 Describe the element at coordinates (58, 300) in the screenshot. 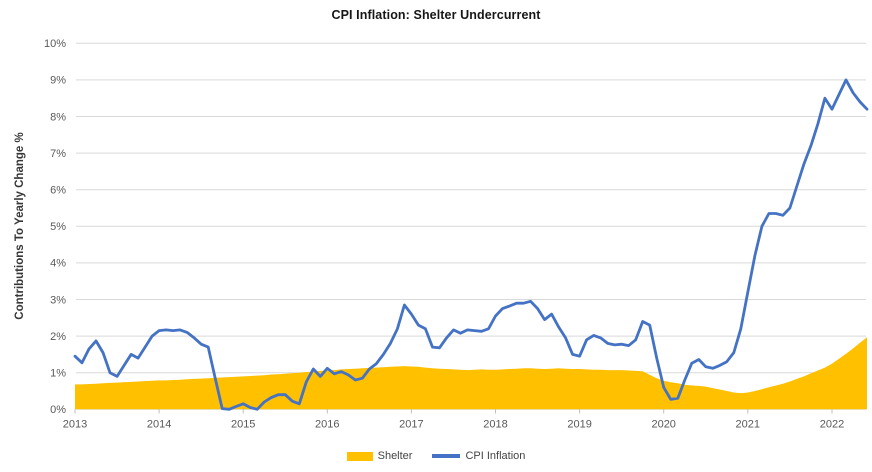

I see `y-tick-label: 3%` at that location.